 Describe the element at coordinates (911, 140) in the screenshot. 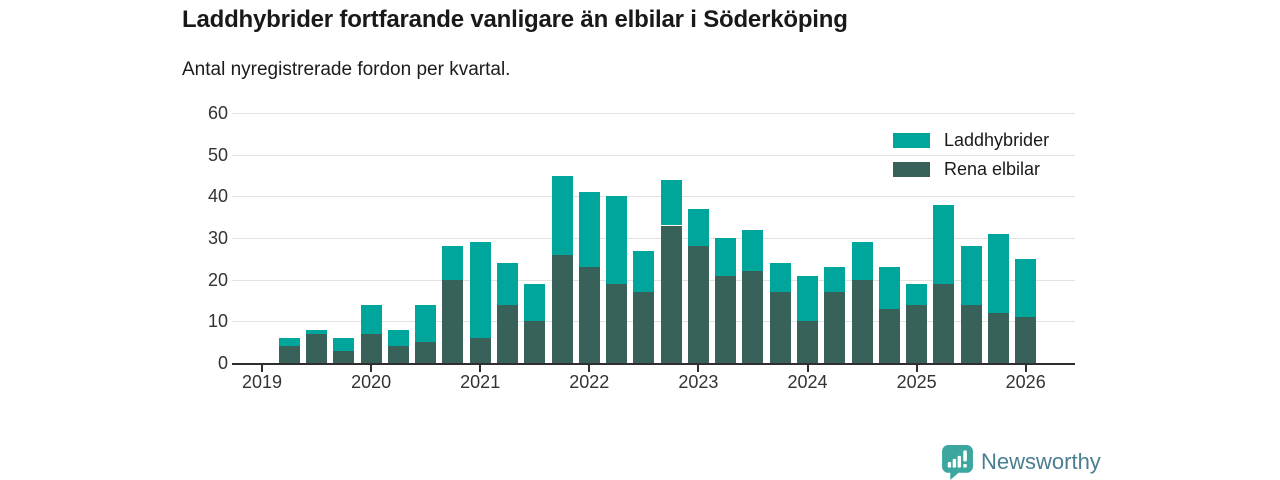

I see `legend-swatch-laddhybrider` at that location.